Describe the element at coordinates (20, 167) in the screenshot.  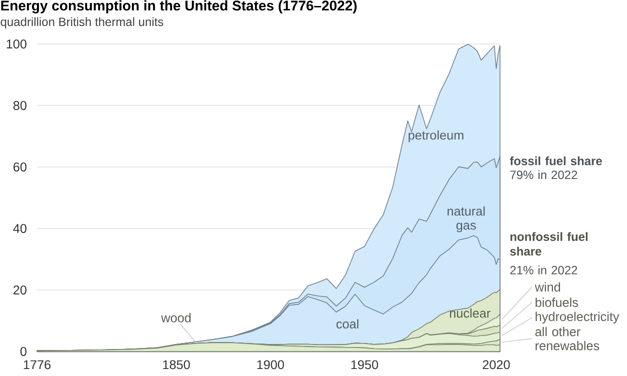
I see `y-tick-label: 60` at that location.